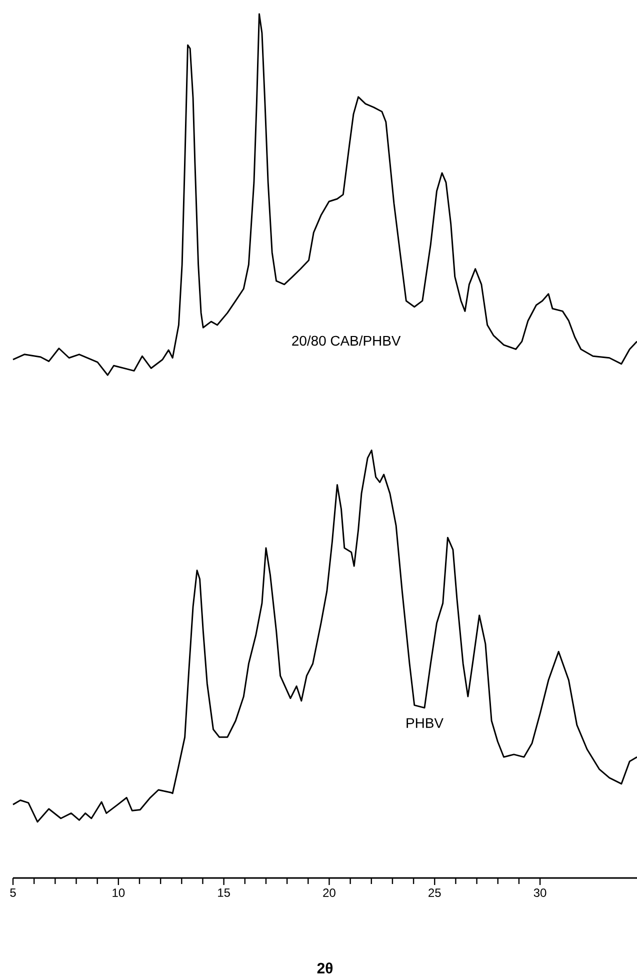  Describe the element at coordinates (346, 340) in the screenshot. I see `text: 20/80 CAB/PHBV` at that location.